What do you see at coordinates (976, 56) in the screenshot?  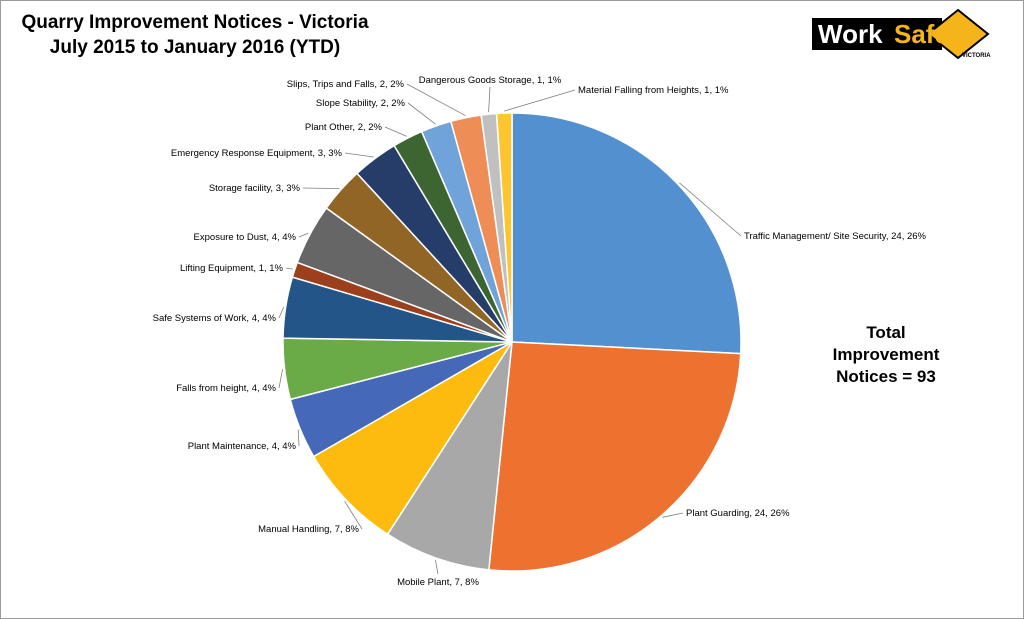 I see `logo-sub-text: VICTORIA` at bounding box center [976, 56].